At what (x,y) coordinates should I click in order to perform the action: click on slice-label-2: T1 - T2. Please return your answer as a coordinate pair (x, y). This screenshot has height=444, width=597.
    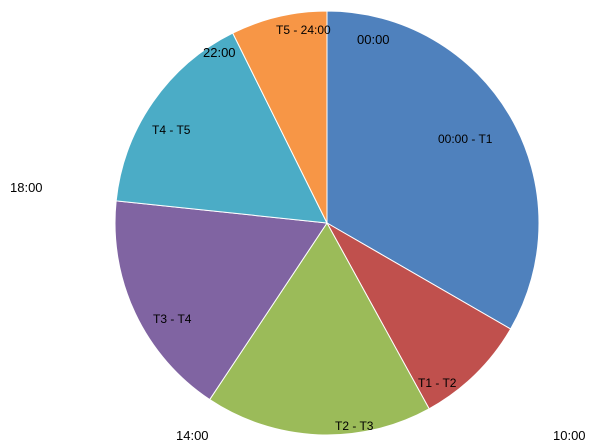
    Looking at the image, I should click on (437, 383).